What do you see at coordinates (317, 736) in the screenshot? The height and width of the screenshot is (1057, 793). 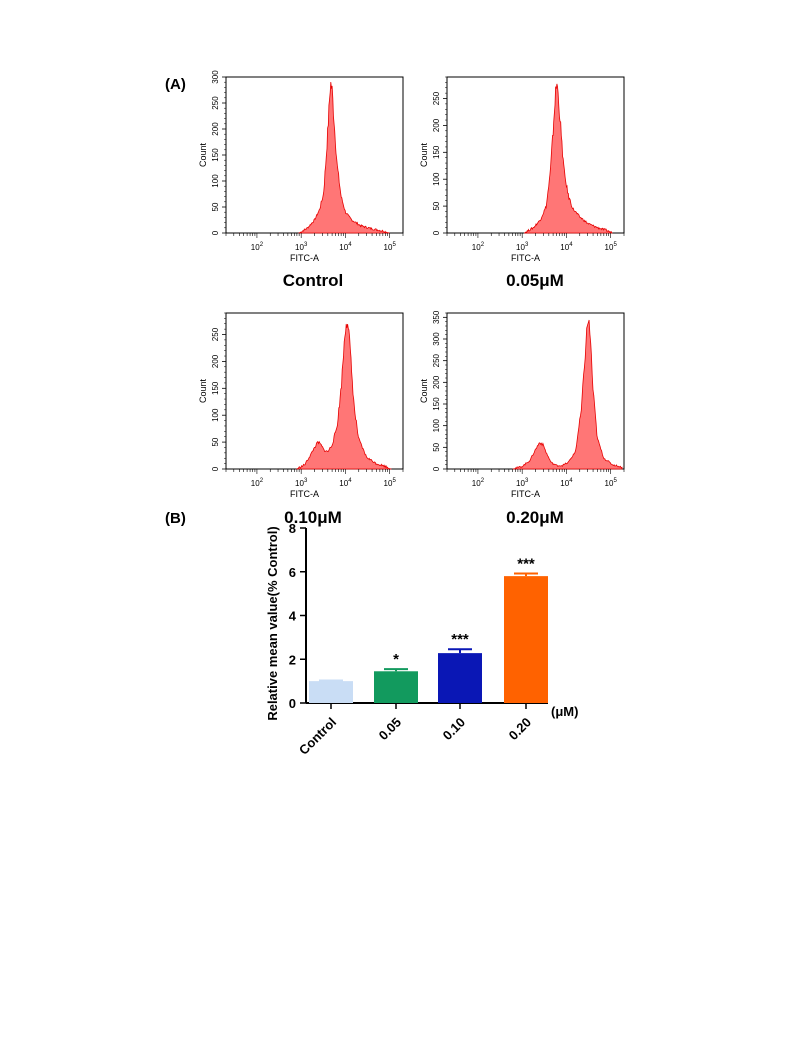 I see `x-tick-label: Control` at bounding box center [317, 736].